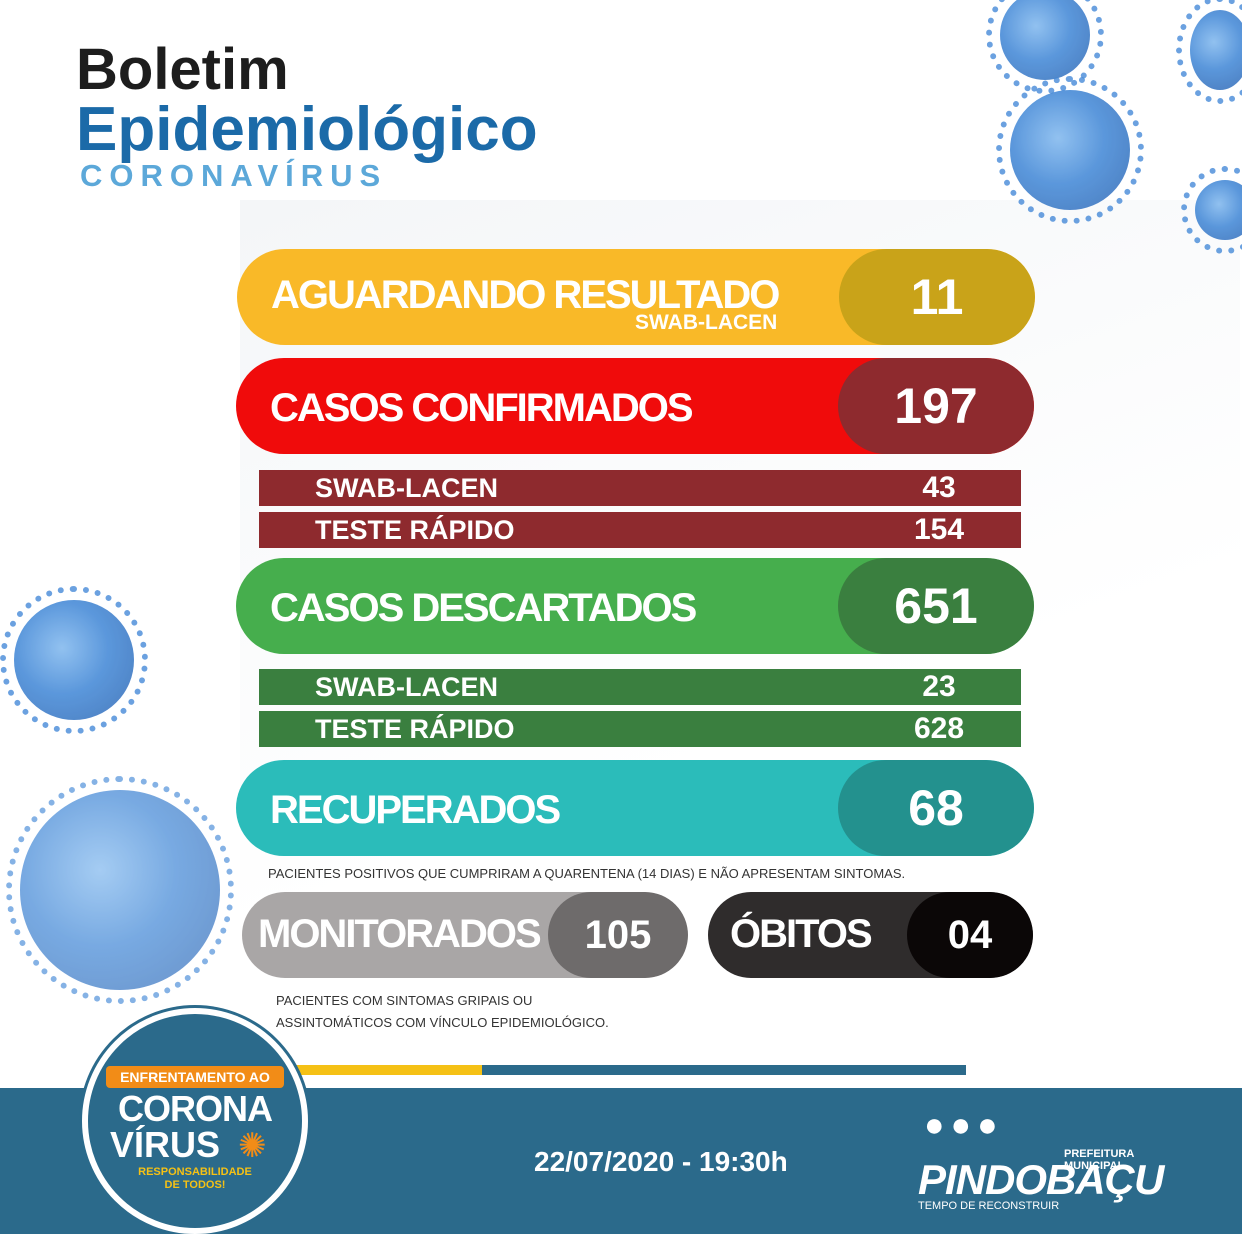  I want to click on casos-confirmados-card: CASOS CONFIRMADOS 197, so click(635, 406).